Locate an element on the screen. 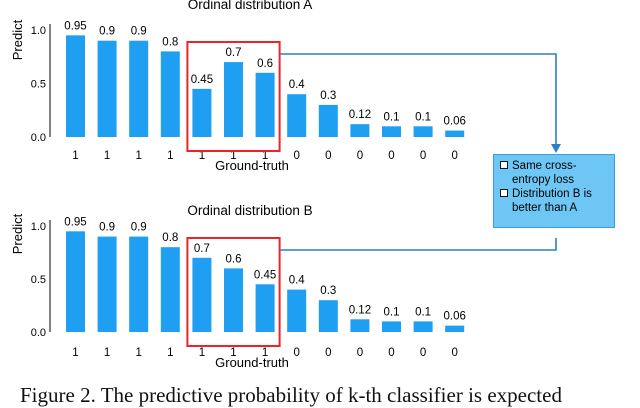 The height and width of the screenshot is (408, 640). chart-a-value-label: 0.95 is located at coordinates (75, 26).